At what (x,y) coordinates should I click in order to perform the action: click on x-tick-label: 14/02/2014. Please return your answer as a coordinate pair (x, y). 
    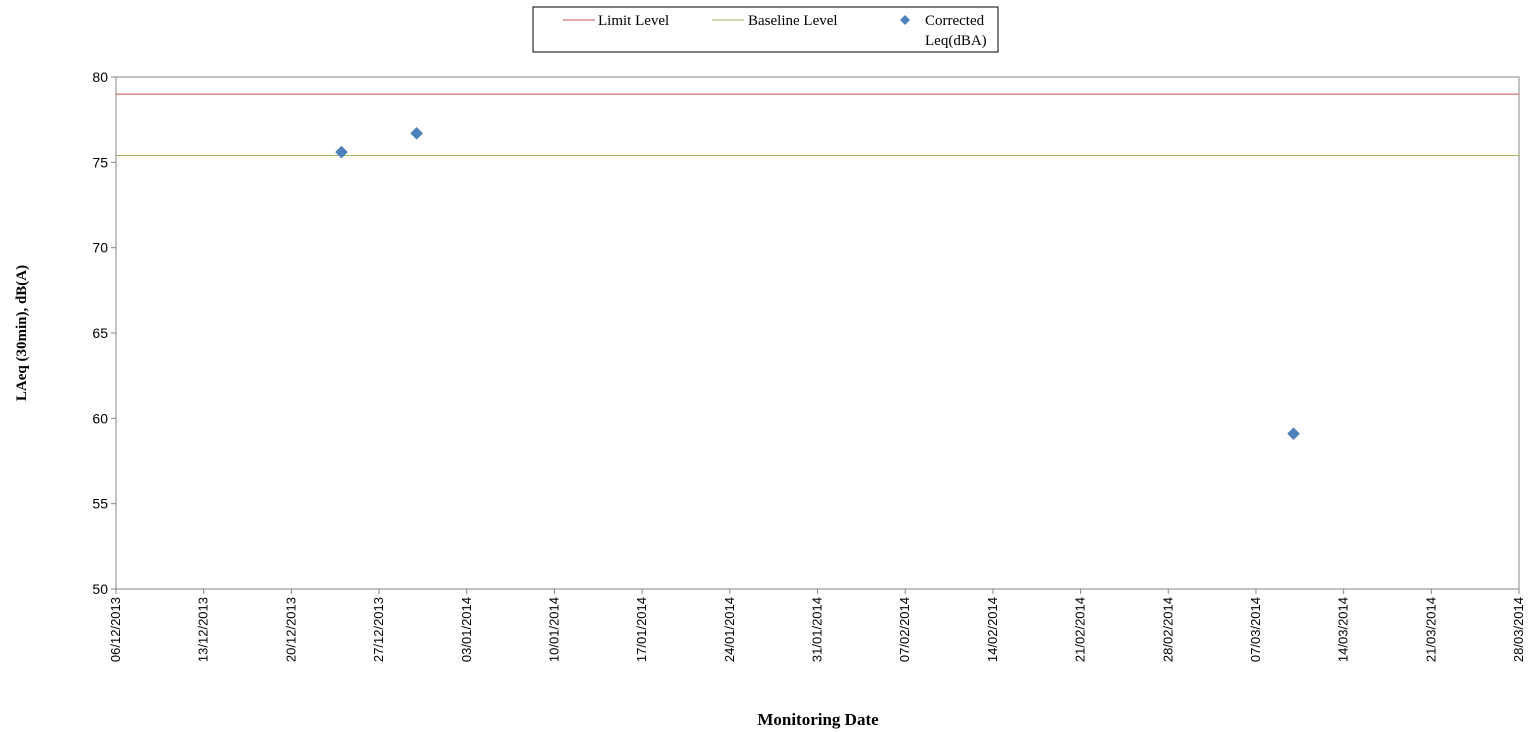
    Looking at the image, I should click on (992, 629).